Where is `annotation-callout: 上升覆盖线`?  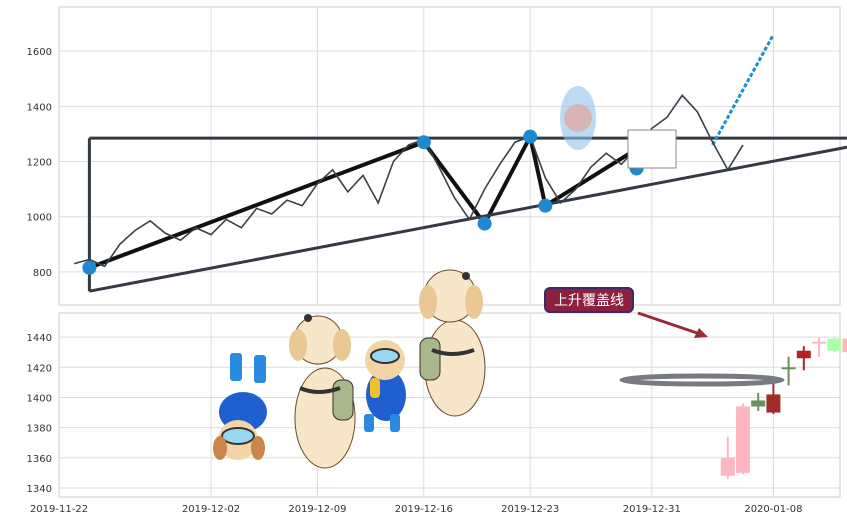 annotation-callout: 上升覆盖线 is located at coordinates (626, 312).